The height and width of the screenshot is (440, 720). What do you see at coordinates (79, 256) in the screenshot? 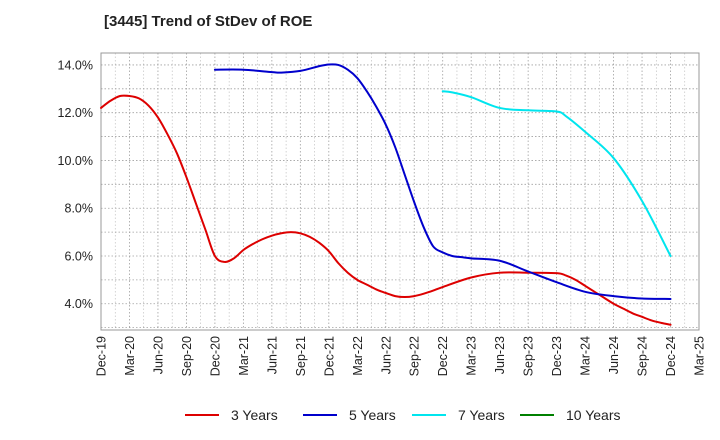
I see `y-tick-label: 6.0%` at bounding box center [79, 256].